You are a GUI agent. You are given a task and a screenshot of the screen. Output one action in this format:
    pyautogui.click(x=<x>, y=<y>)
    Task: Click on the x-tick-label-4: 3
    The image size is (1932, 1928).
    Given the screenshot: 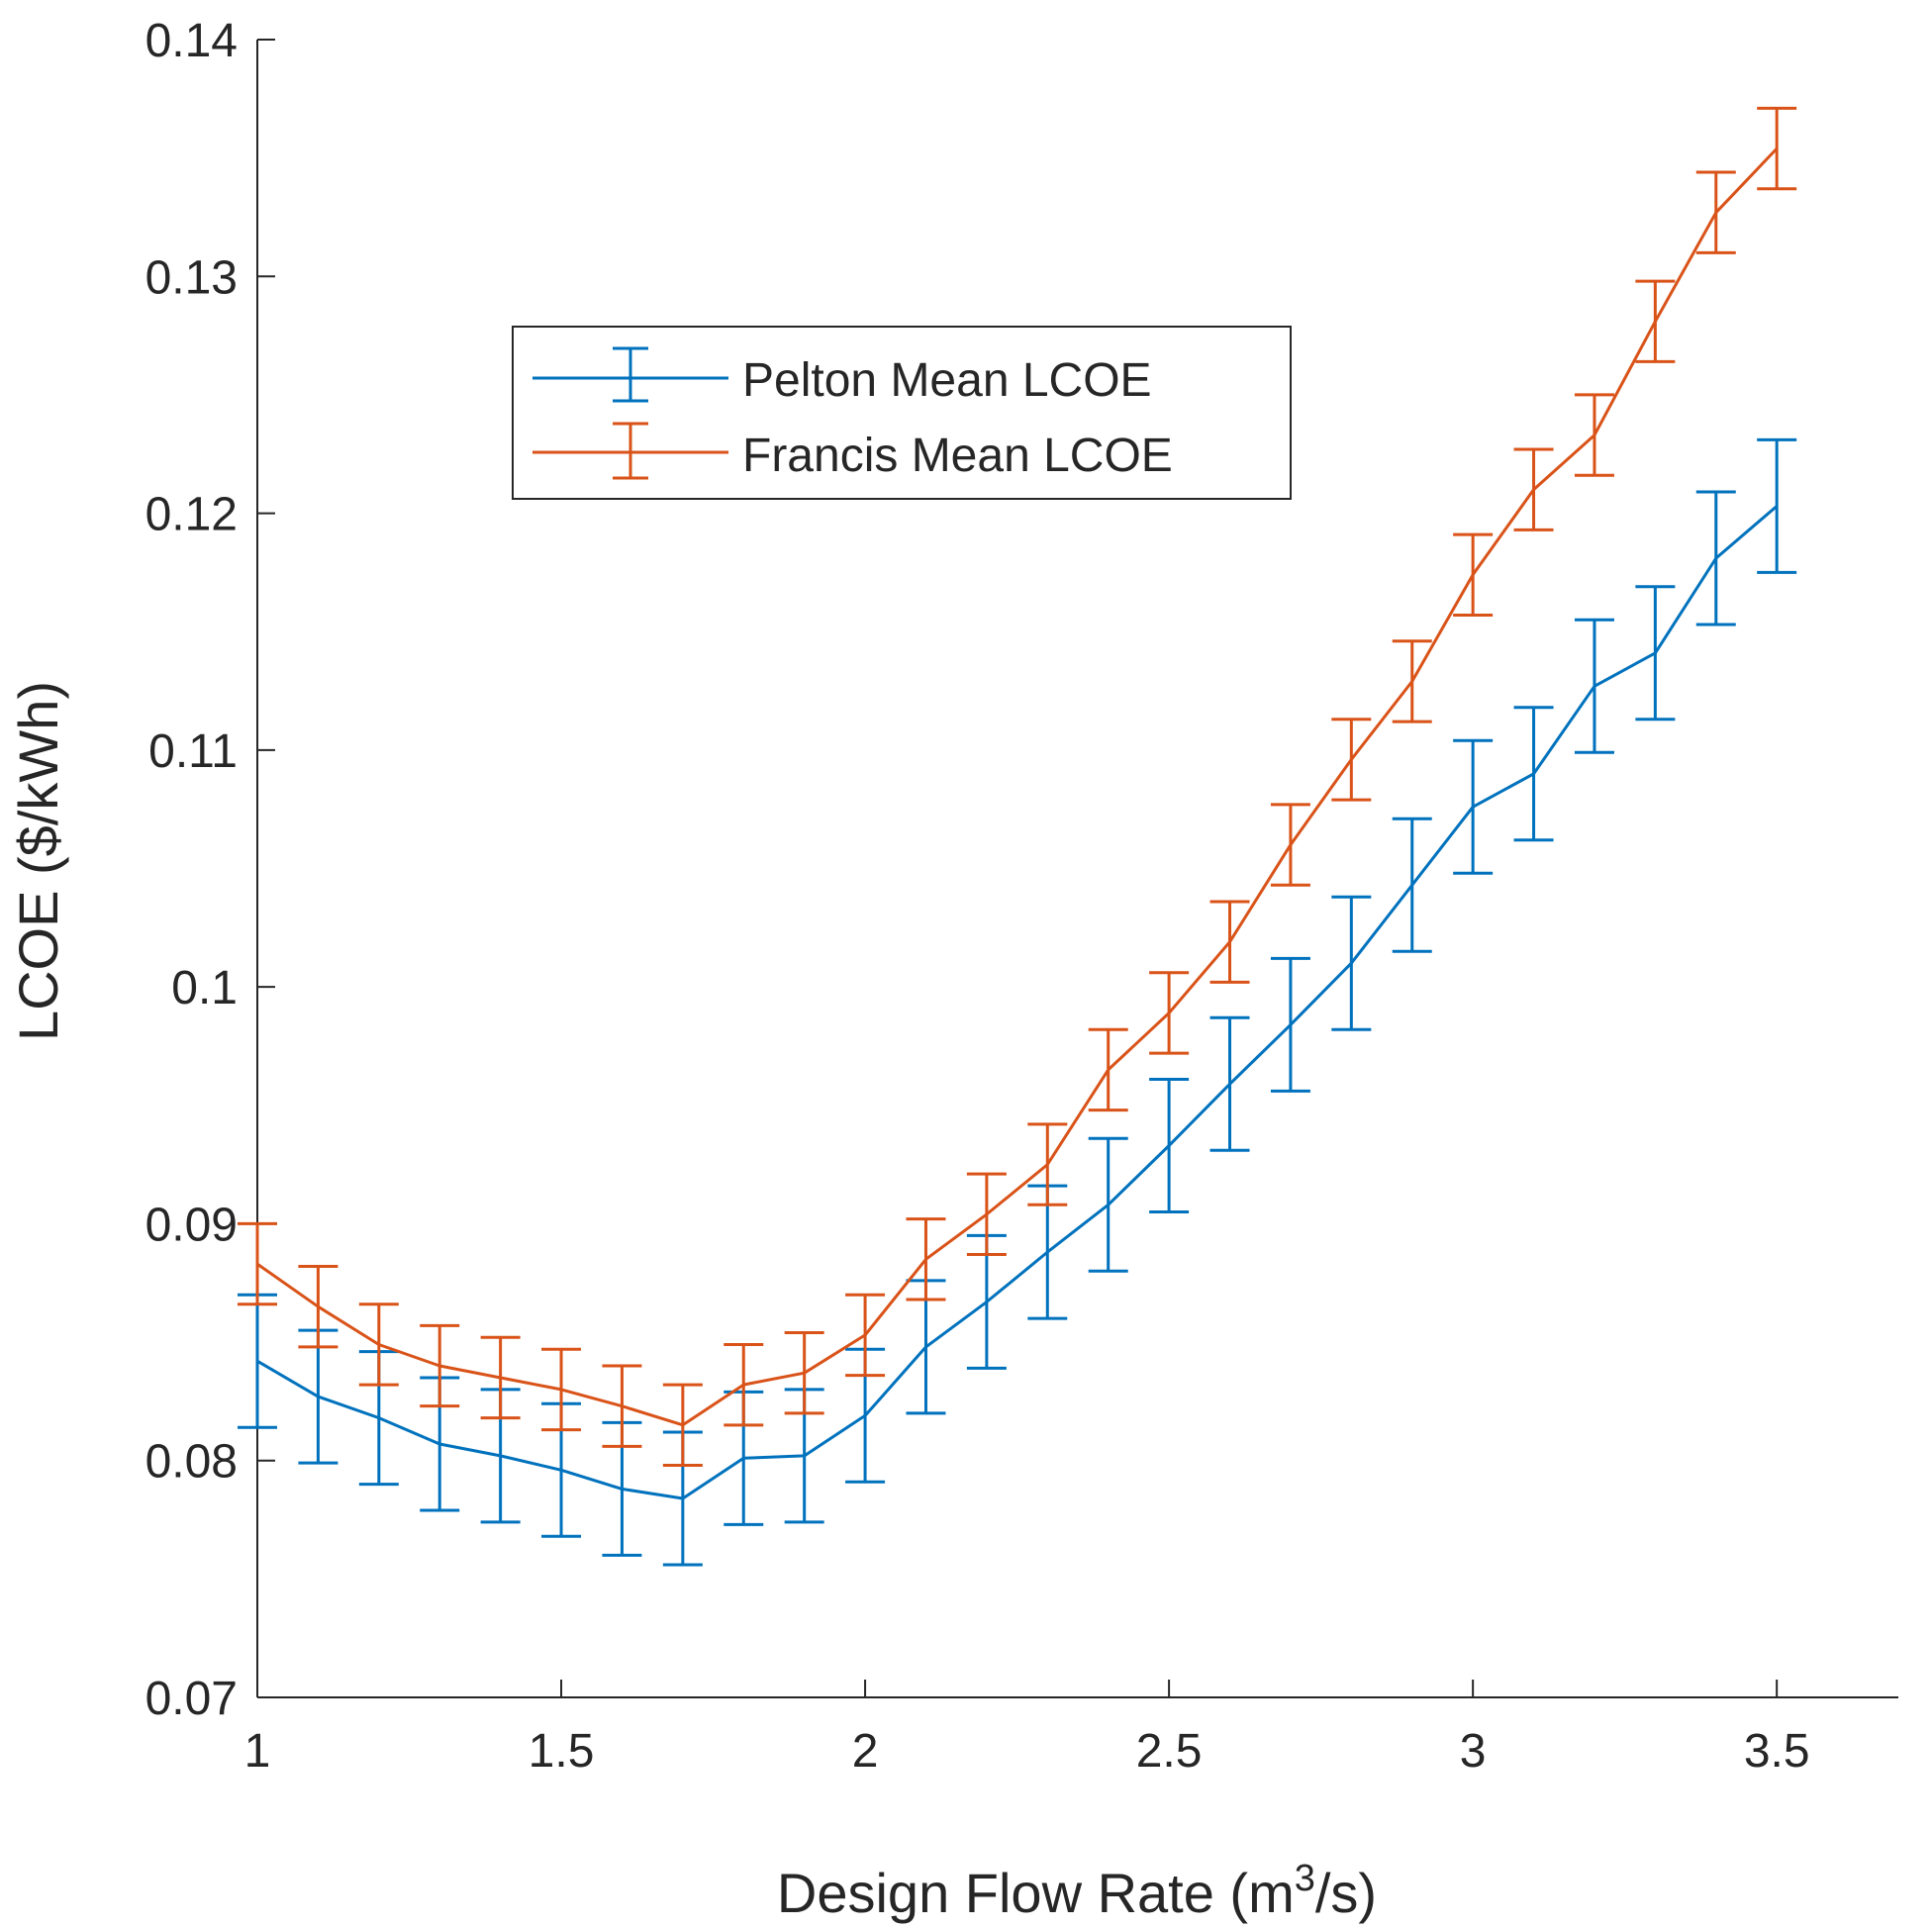 What is the action you would take?
    pyautogui.click(x=1473, y=1751)
    